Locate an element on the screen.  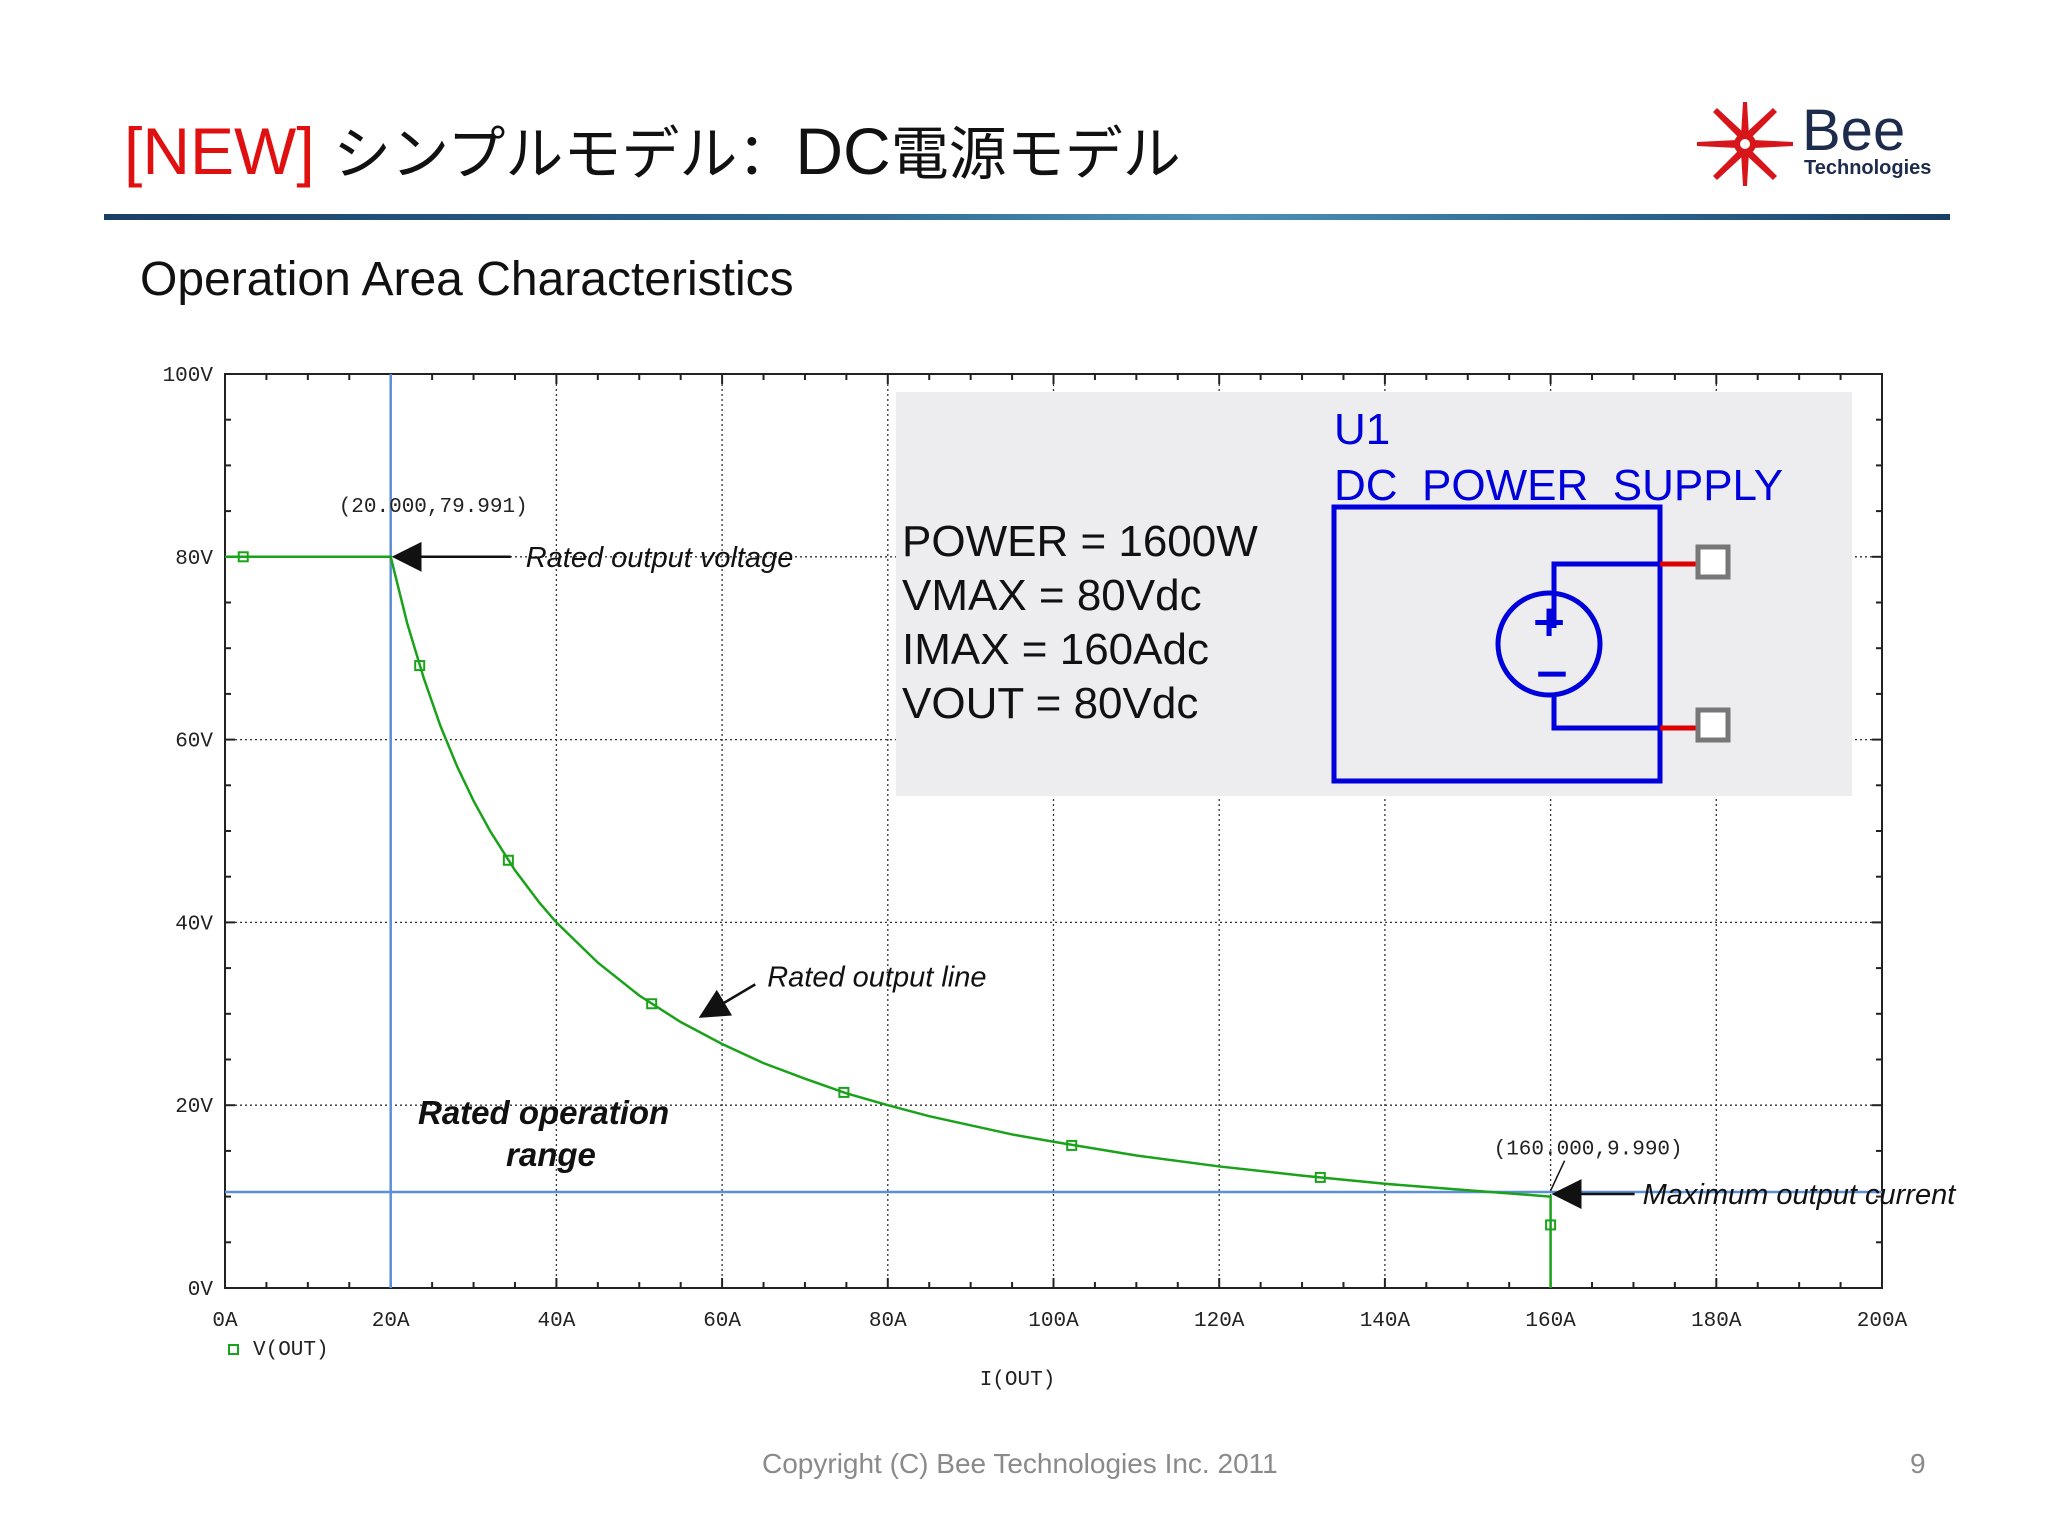
voltage-source-icon is located at coordinates (1549, 644).